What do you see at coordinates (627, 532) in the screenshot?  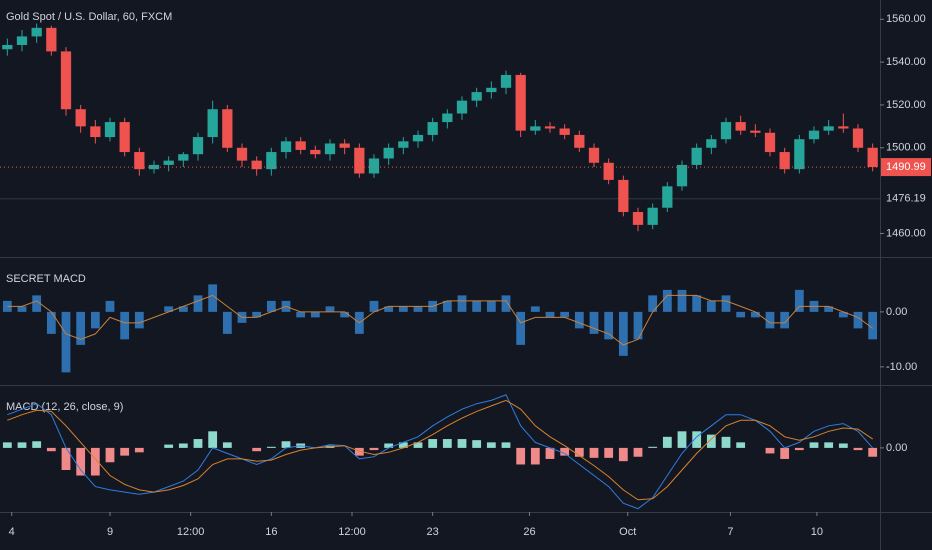 I see `x-tick-label: Oct` at bounding box center [627, 532].